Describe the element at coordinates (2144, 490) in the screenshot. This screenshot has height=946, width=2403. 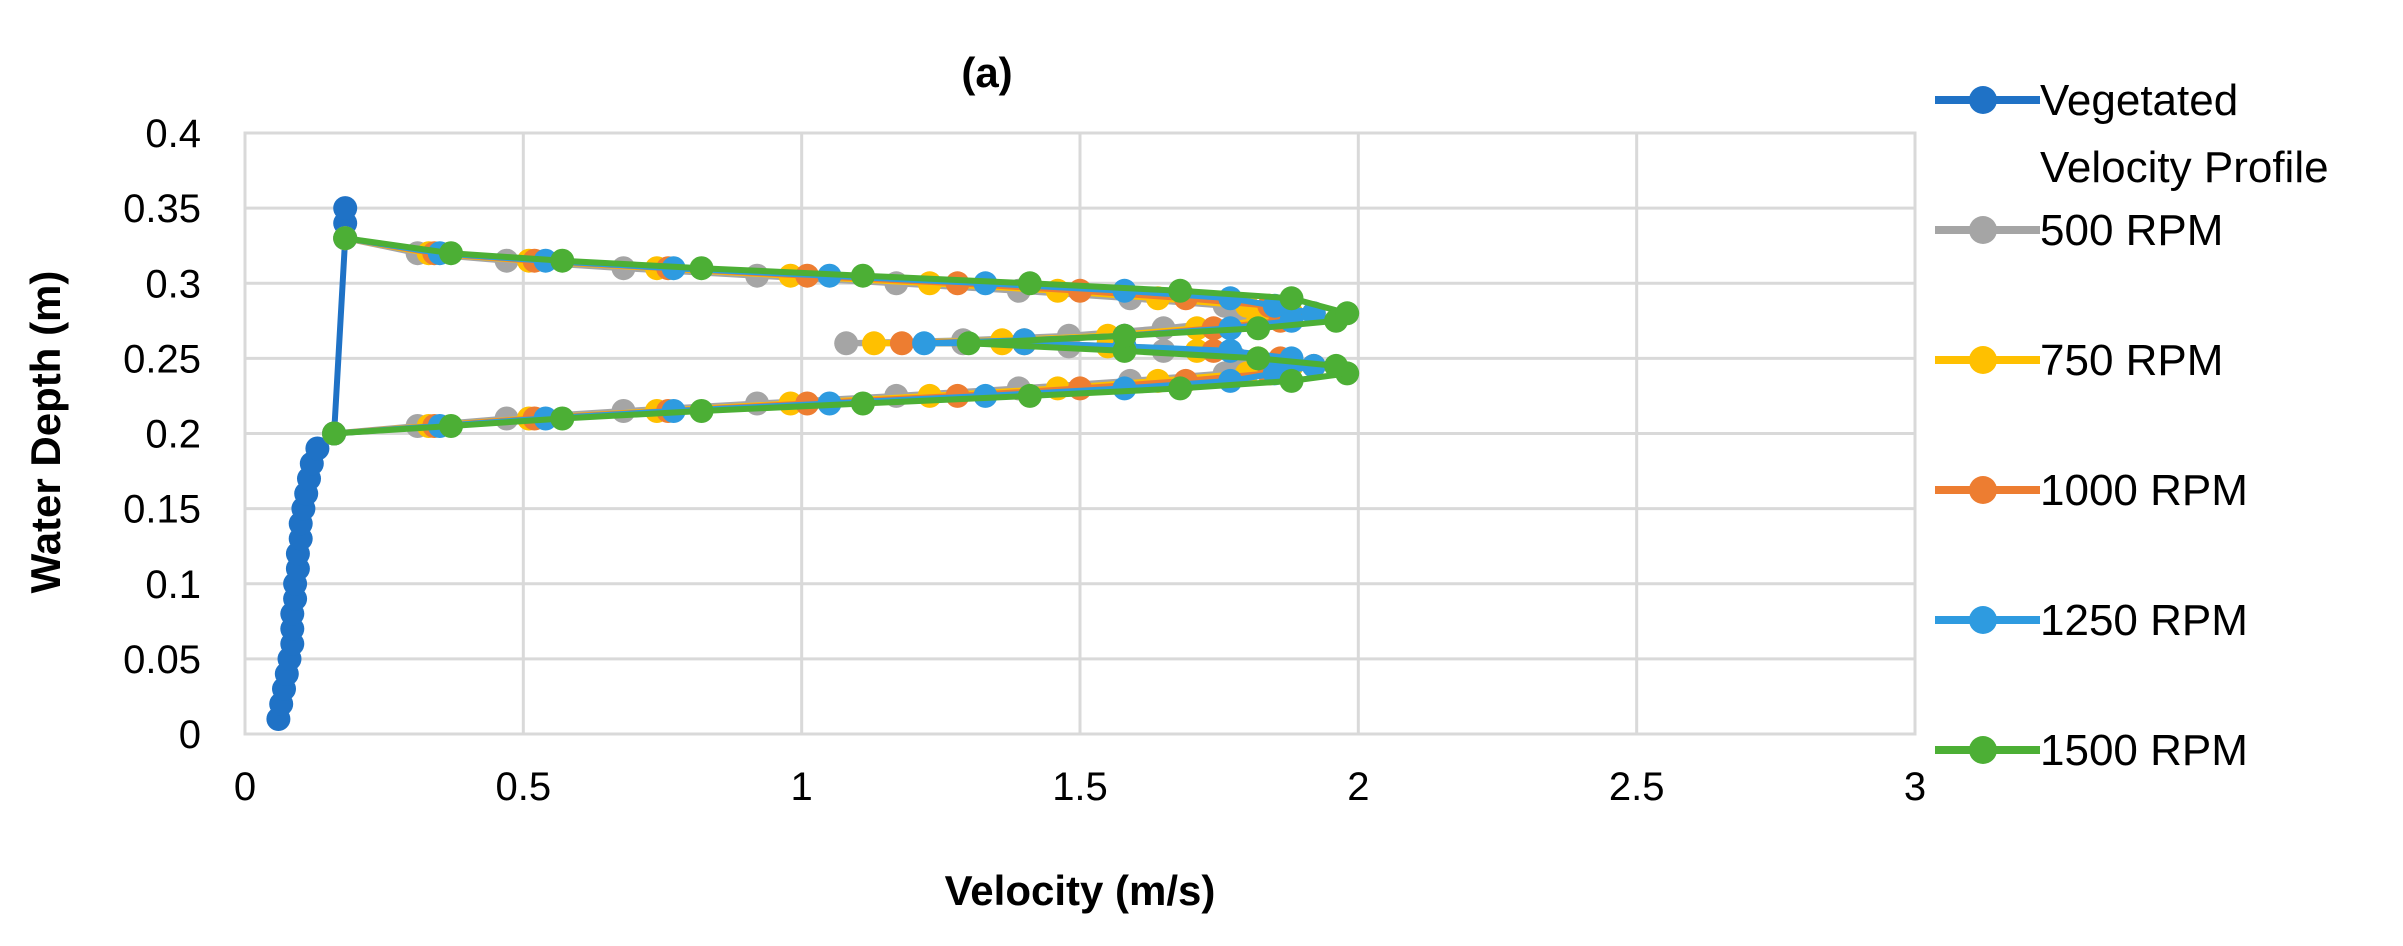
I see `legend-label: 1000 RPM` at that location.